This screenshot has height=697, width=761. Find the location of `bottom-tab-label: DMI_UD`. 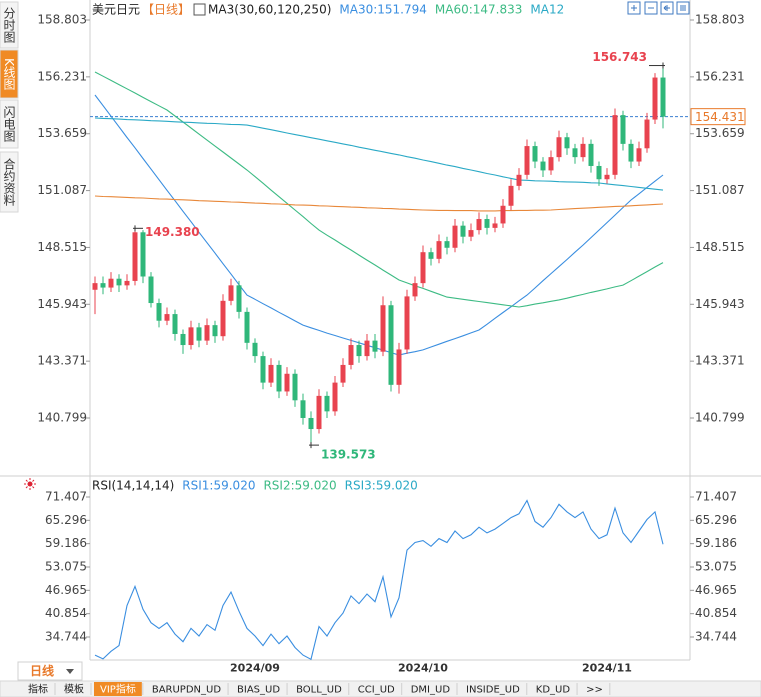

bottom-tab-label: DMI_UD is located at coordinates (431, 690).